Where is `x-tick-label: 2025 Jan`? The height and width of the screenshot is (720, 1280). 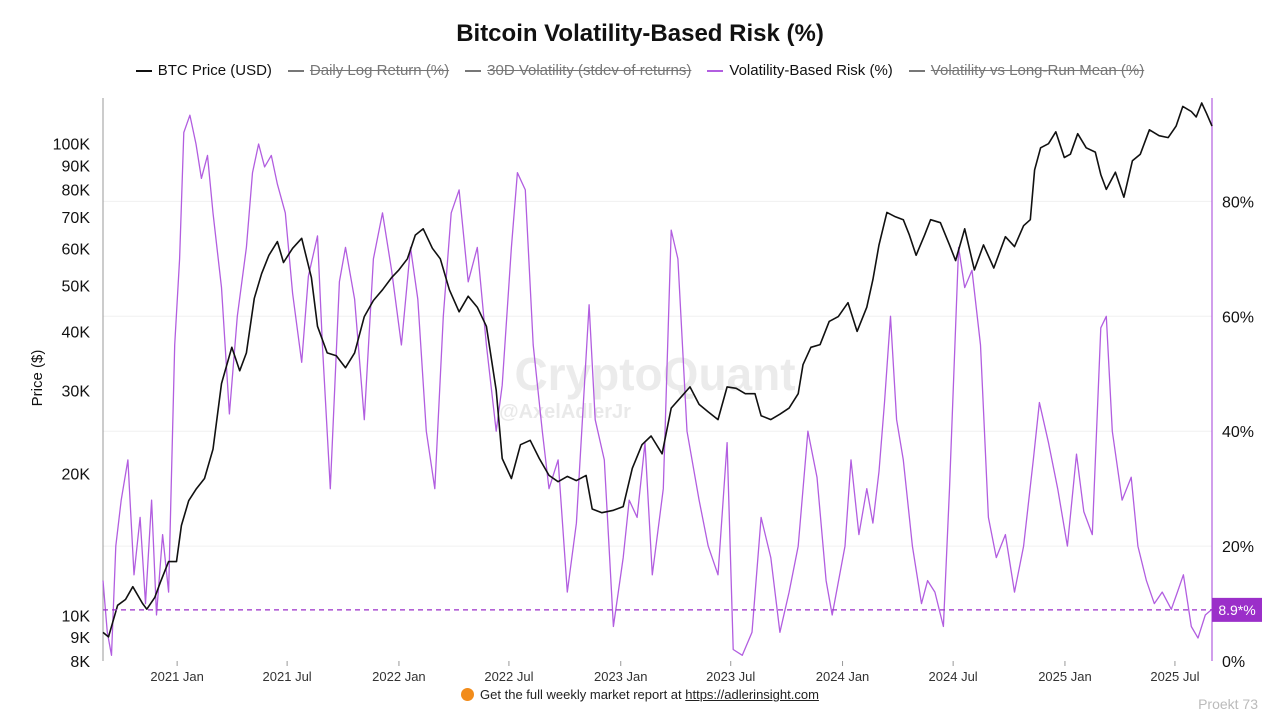 x-tick-label: 2025 Jan is located at coordinates (1065, 676).